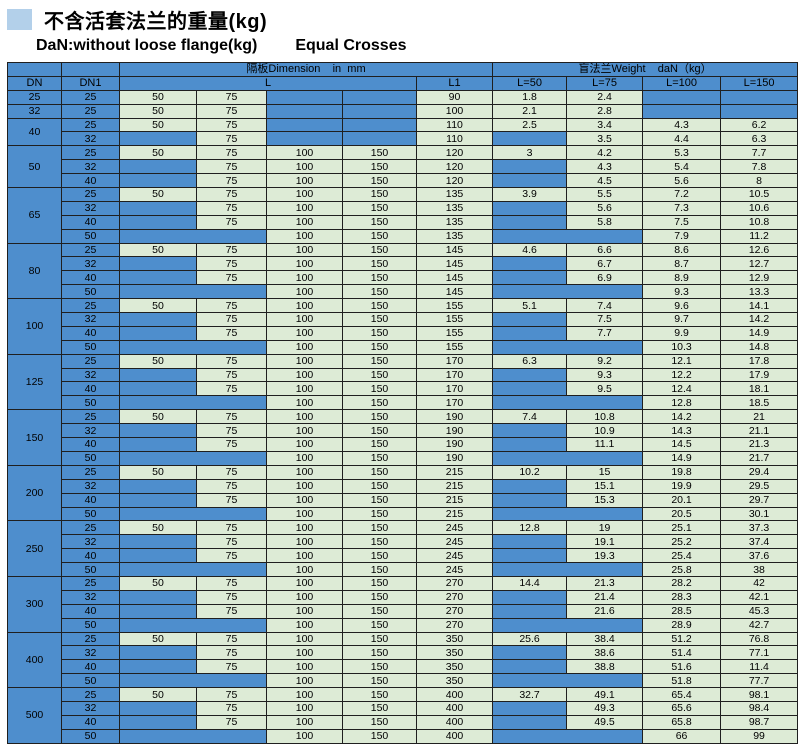 This screenshot has width=800, height=744. What do you see at coordinates (682, 375) in the screenshot?
I see `weight-cell: 12.2` at bounding box center [682, 375].